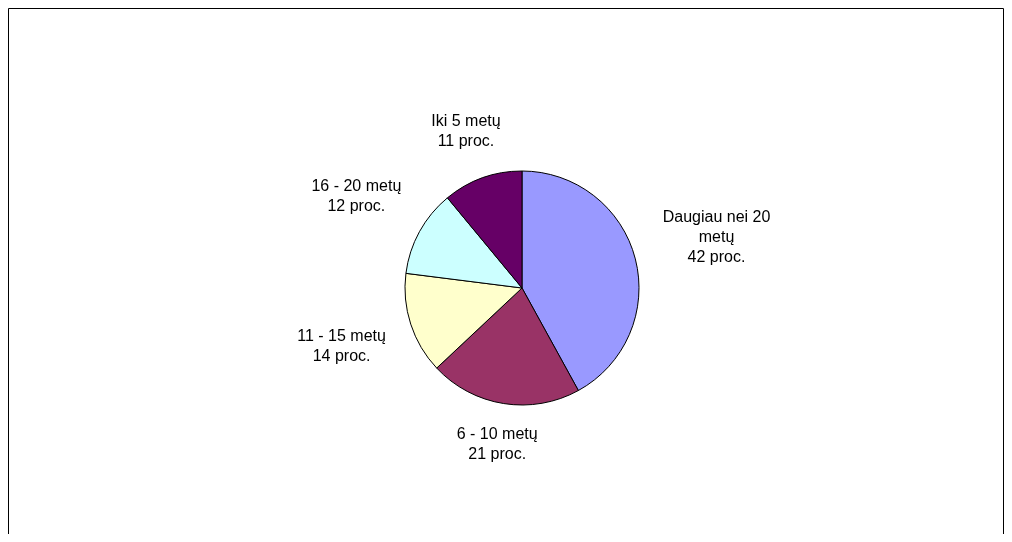 This screenshot has width=1012, height=542. What do you see at coordinates (342, 335) in the screenshot?
I see `slice-label: 11 - 15 metų` at bounding box center [342, 335].